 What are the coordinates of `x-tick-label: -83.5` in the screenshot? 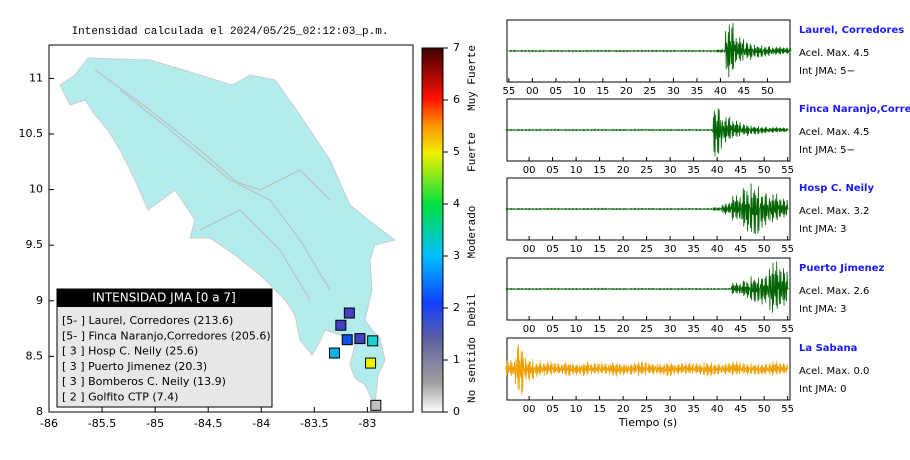 It's located at (314, 423).